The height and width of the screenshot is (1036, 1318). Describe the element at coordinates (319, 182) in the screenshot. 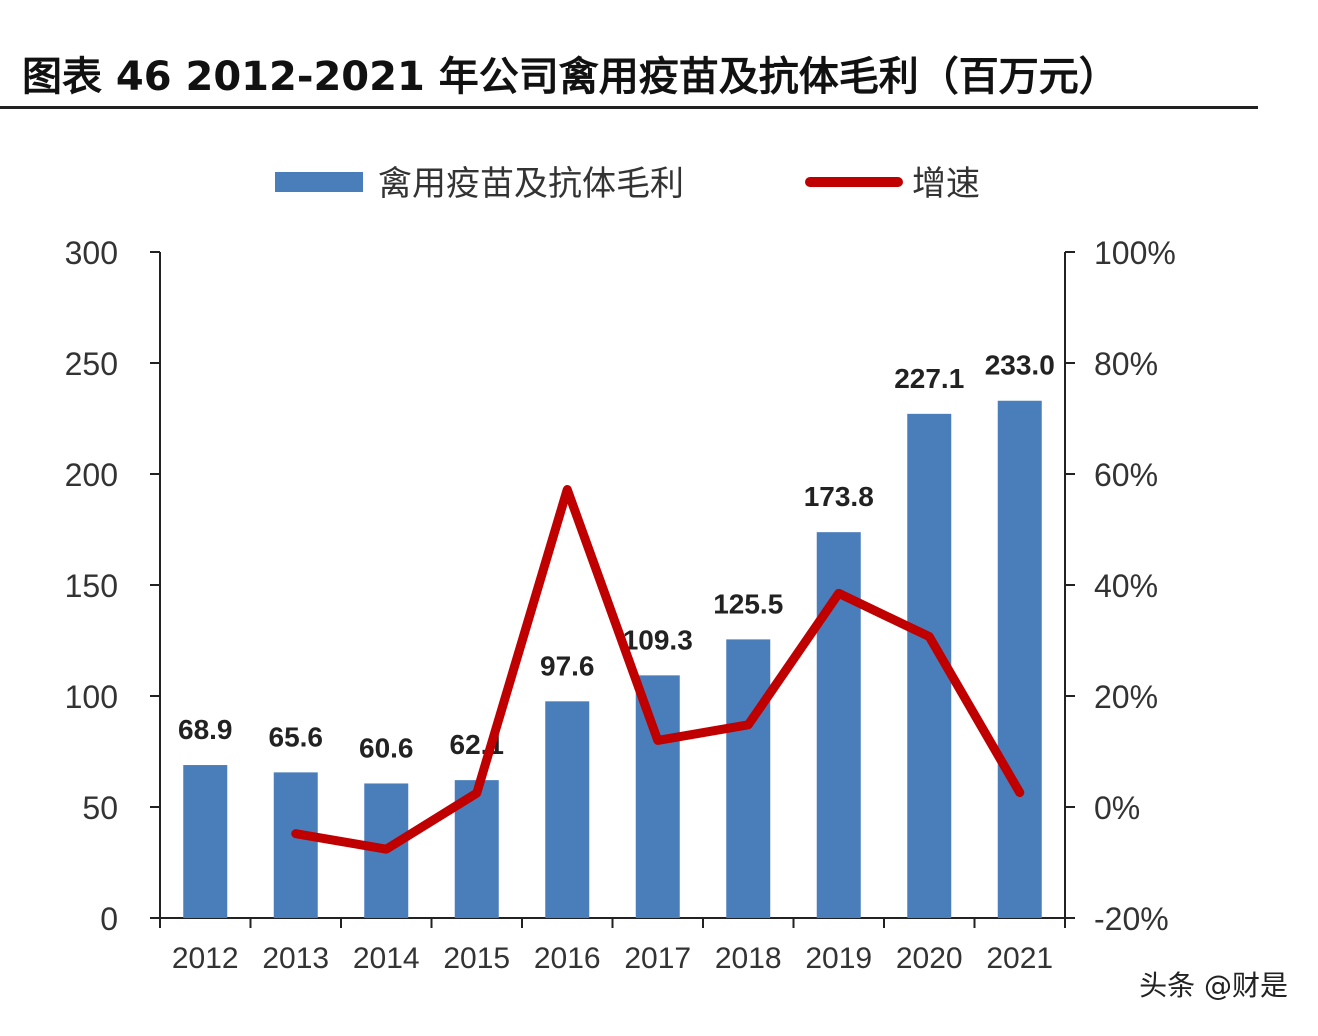

I see `legend-bar-swatch` at that location.